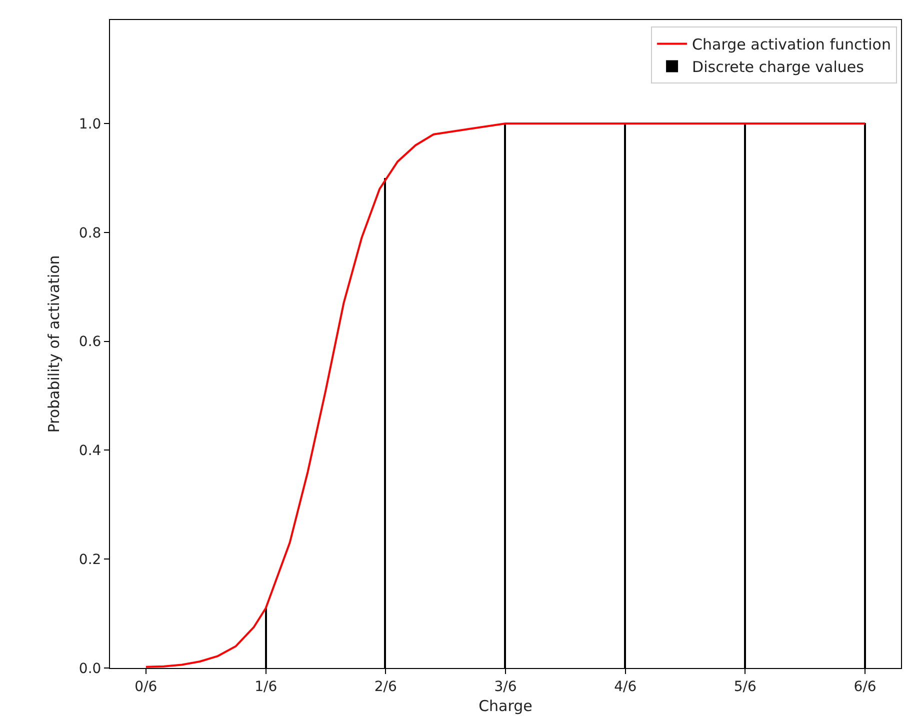 This screenshot has width=911, height=728. What do you see at coordinates (865, 686) in the screenshot?
I see `x-tick-label: 6/6` at bounding box center [865, 686].